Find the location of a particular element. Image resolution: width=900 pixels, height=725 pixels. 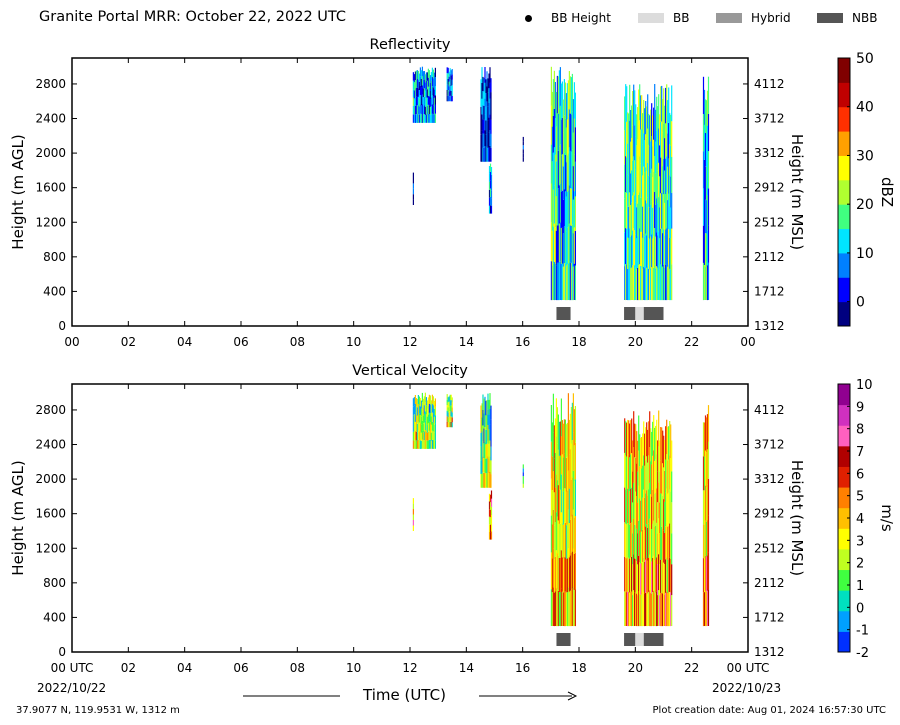

x-tick-label: 16 is located at coordinates (522, 342).